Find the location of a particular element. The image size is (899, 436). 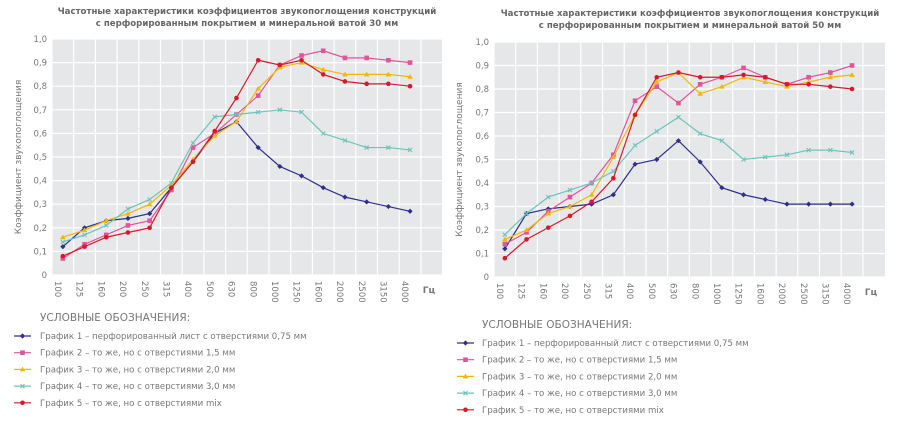

legend-item: График 5 – то же, но с отверстиями mix is located at coordinates (560, 411).